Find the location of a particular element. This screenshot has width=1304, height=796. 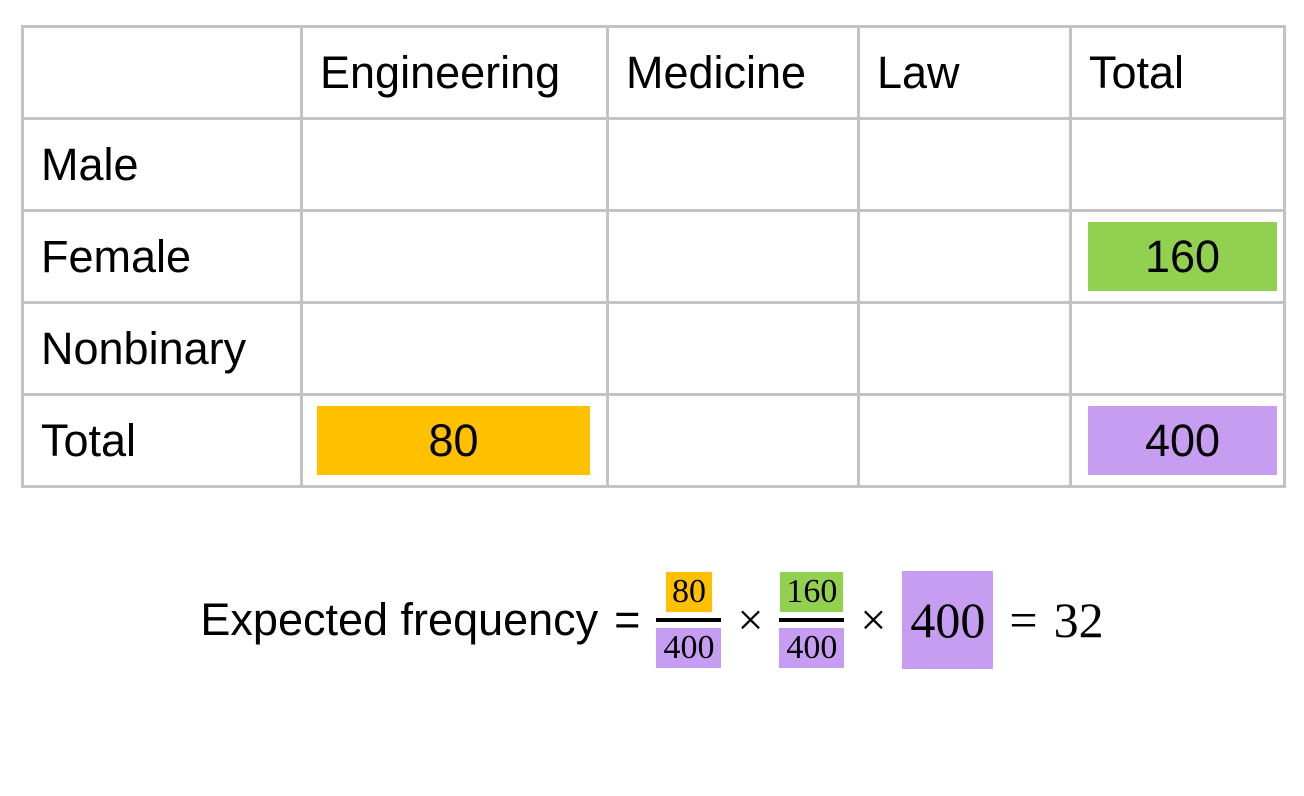

value-grand-total: 400 is located at coordinates (1182, 440).